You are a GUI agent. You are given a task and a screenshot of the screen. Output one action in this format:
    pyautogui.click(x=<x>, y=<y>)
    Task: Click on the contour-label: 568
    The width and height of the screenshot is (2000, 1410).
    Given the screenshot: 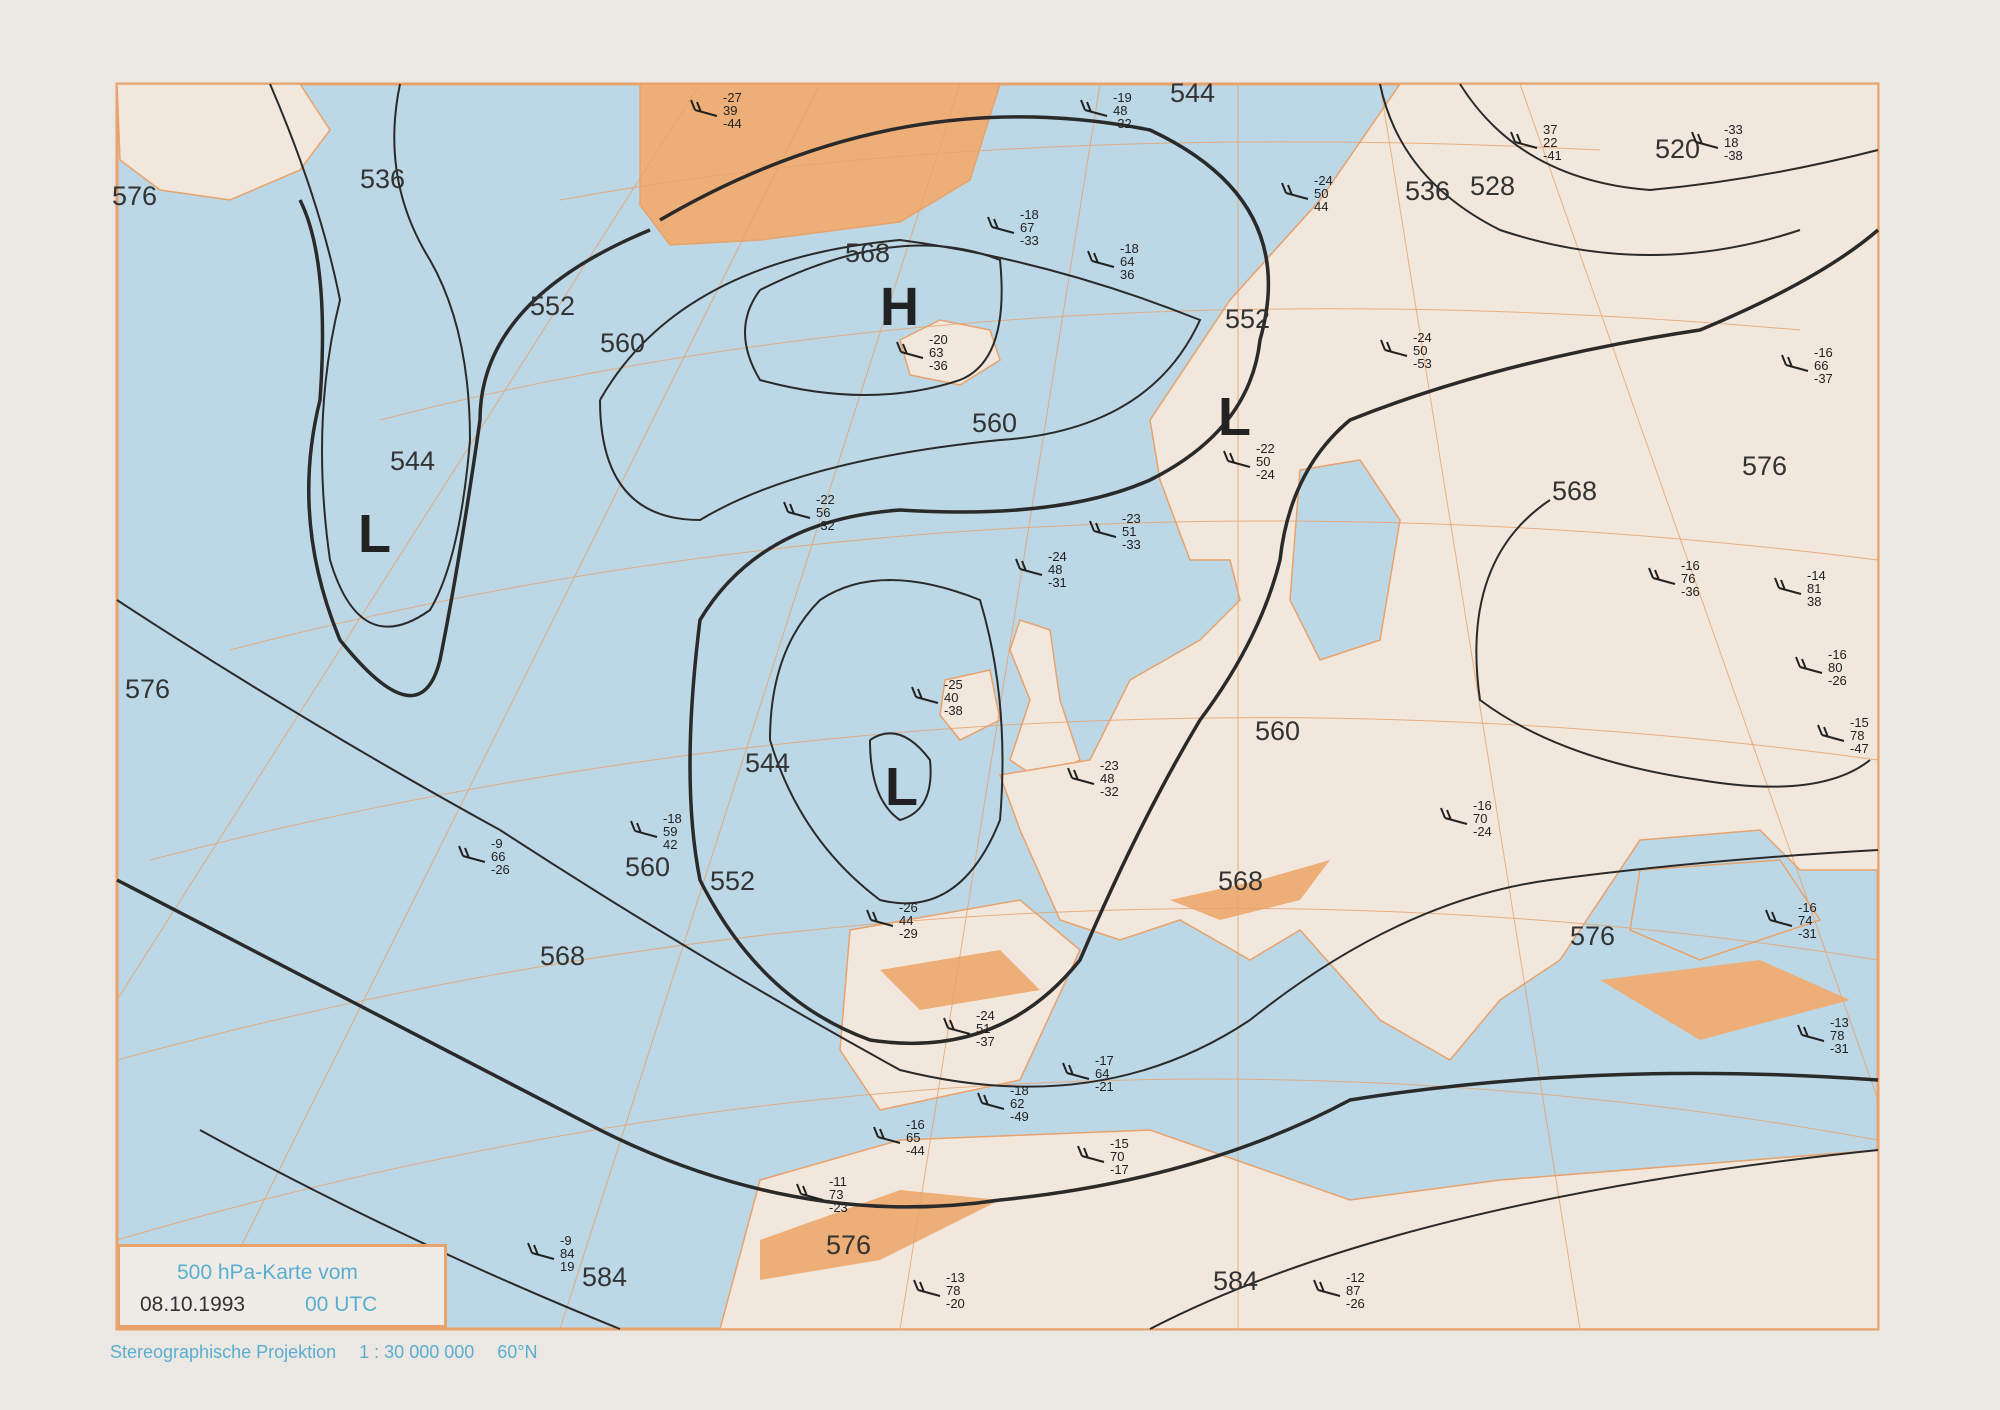 What is the action you would take?
    pyautogui.click(x=562, y=956)
    